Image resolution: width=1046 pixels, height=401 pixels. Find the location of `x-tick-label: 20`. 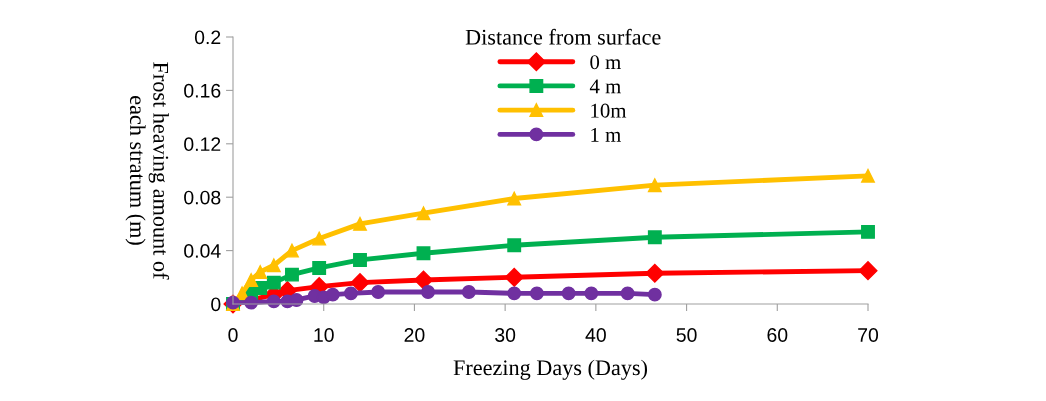

x-tick-label: 20 is located at coordinates (414, 335).